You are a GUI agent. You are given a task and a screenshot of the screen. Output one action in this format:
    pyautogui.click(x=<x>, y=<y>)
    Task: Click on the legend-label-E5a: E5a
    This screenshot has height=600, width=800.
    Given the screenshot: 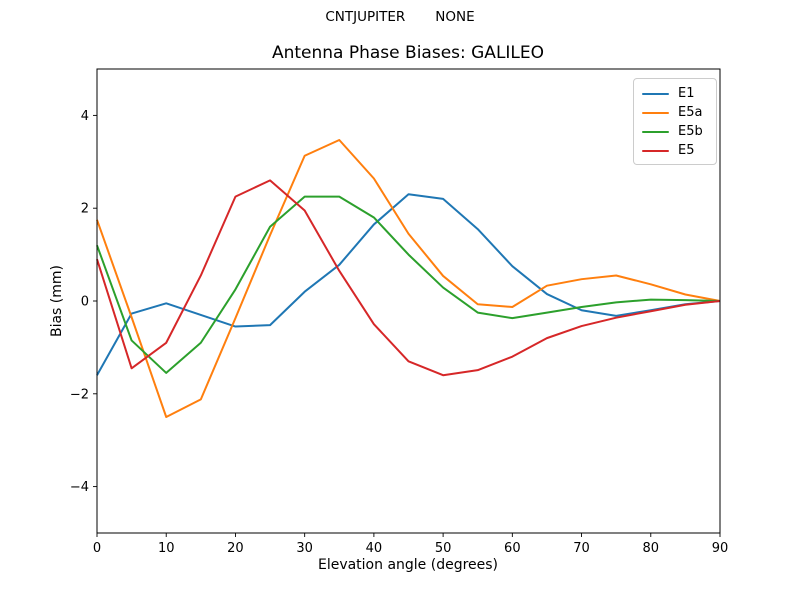 What is the action you would take?
    pyautogui.click(x=690, y=112)
    